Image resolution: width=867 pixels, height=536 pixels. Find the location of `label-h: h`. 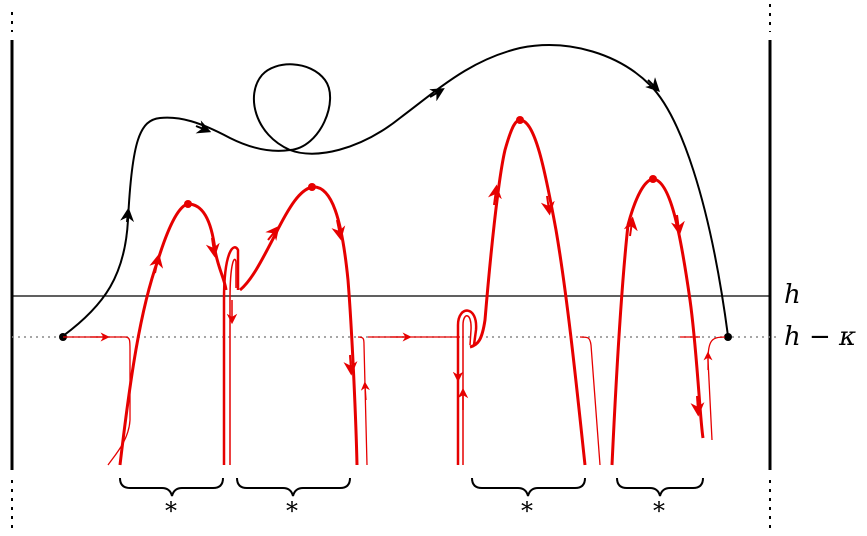

label-h: h is located at coordinates (792, 295).